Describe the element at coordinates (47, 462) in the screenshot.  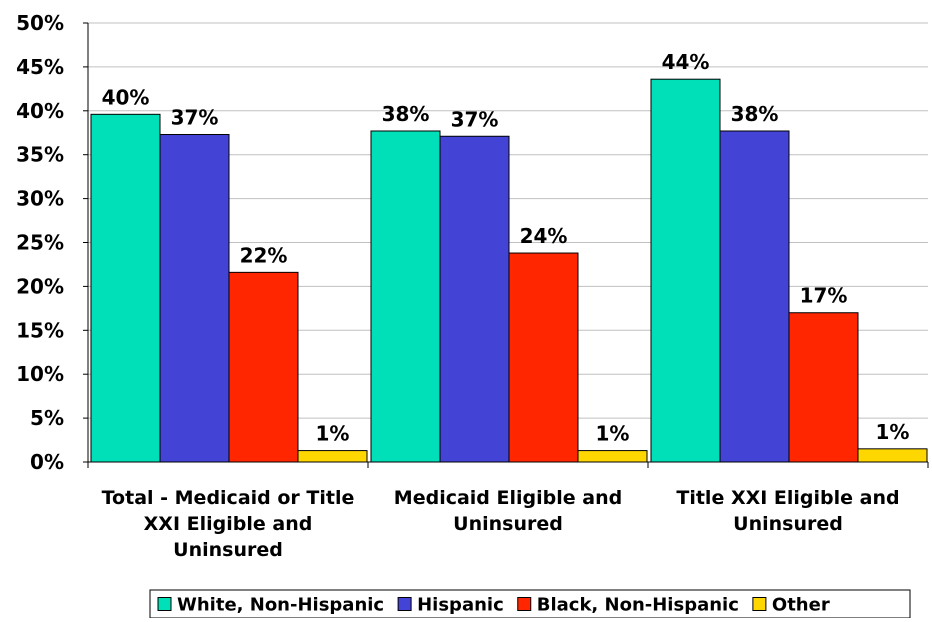
I see `y-tick-label: 0%` at that location.